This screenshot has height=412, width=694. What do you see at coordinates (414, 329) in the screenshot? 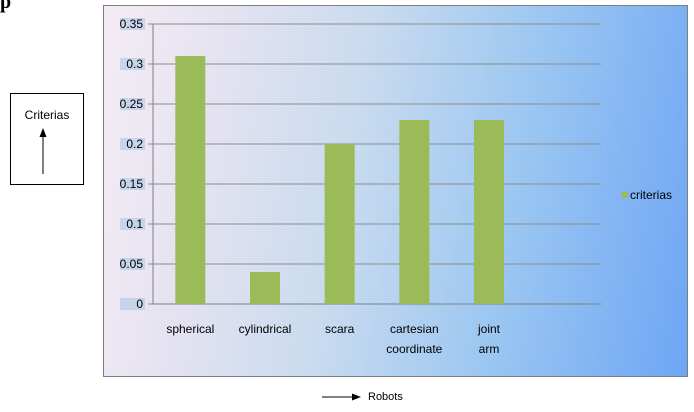
I see `x-tick-label: cartesian` at bounding box center [414, 329].